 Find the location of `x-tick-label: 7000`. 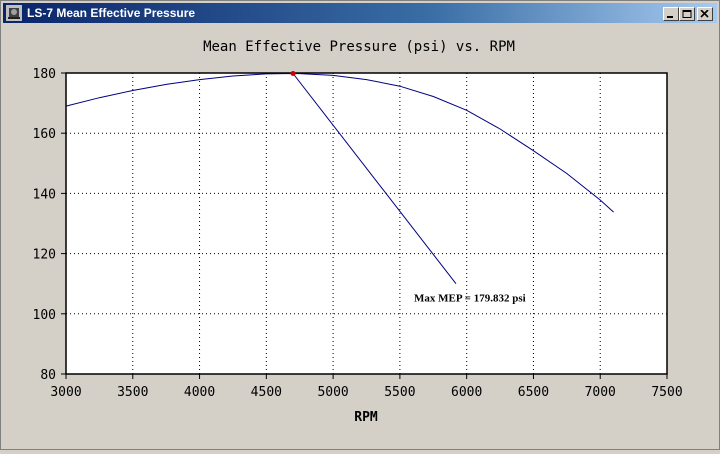

x-tick-label: 7000 is located at coordinates (600, 392).